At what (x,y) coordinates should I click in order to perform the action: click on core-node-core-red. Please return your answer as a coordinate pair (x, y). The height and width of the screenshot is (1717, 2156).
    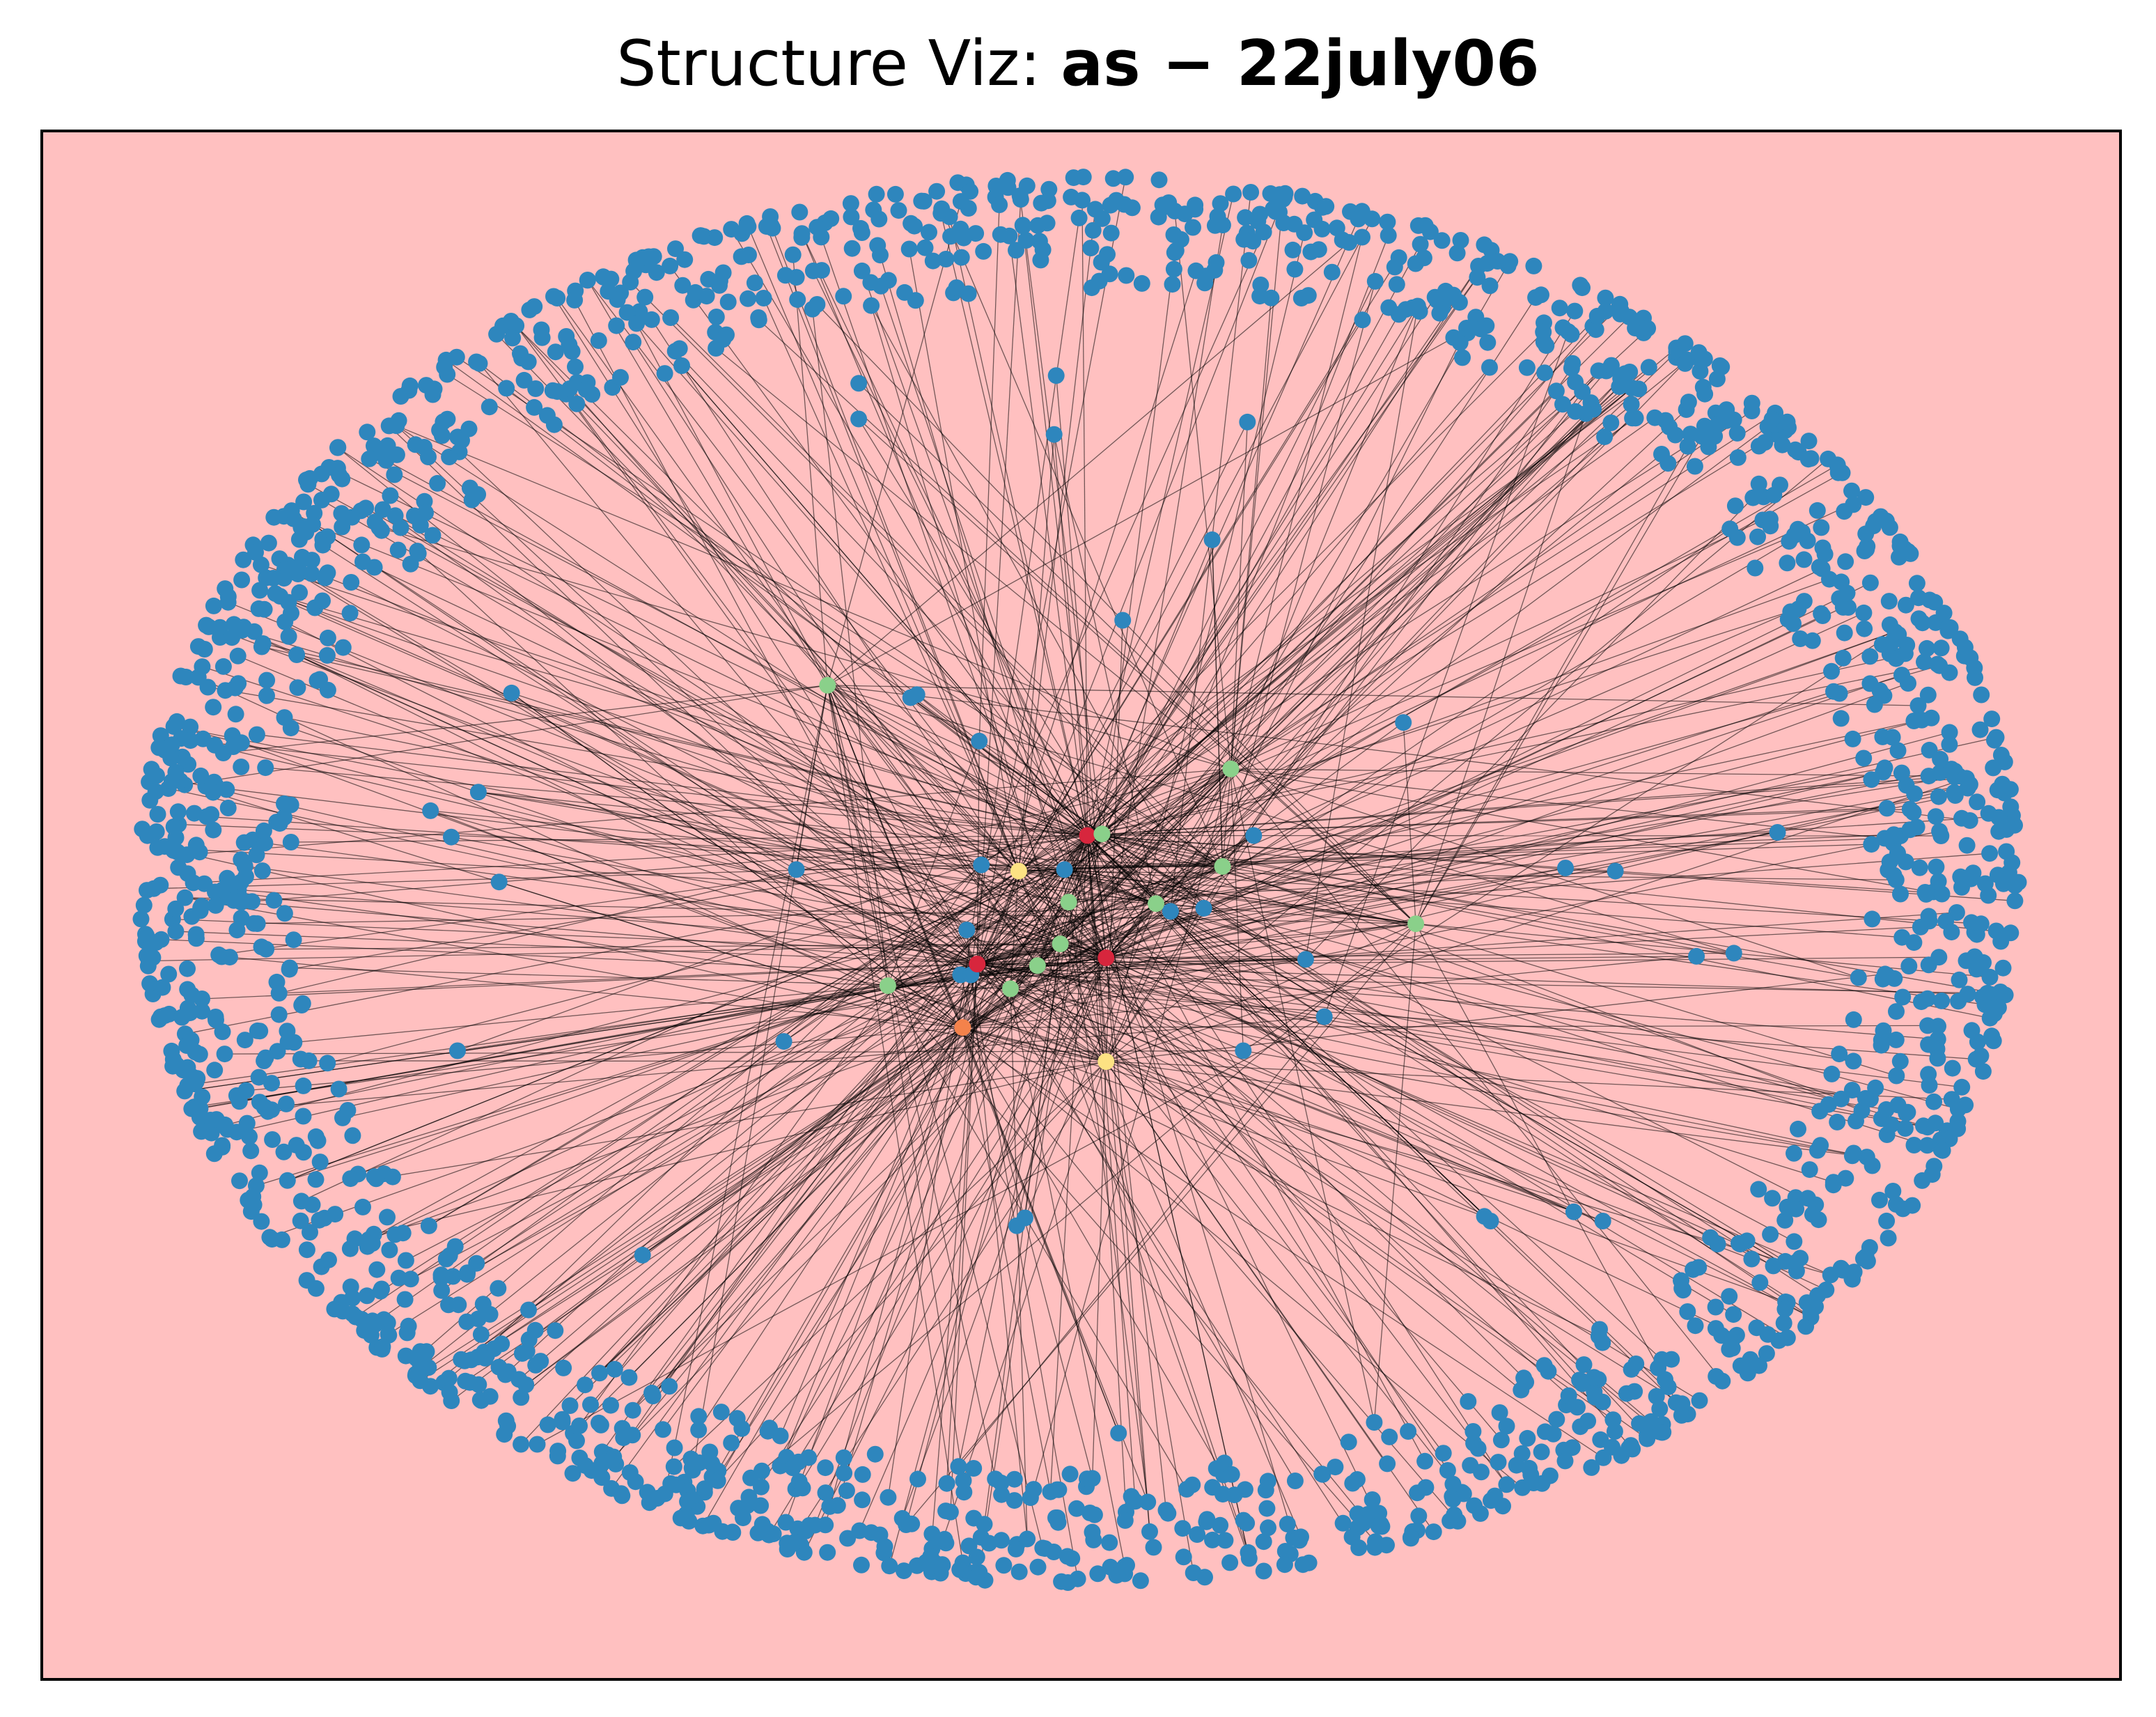
    Looking at the image, I should click on (977, 964).